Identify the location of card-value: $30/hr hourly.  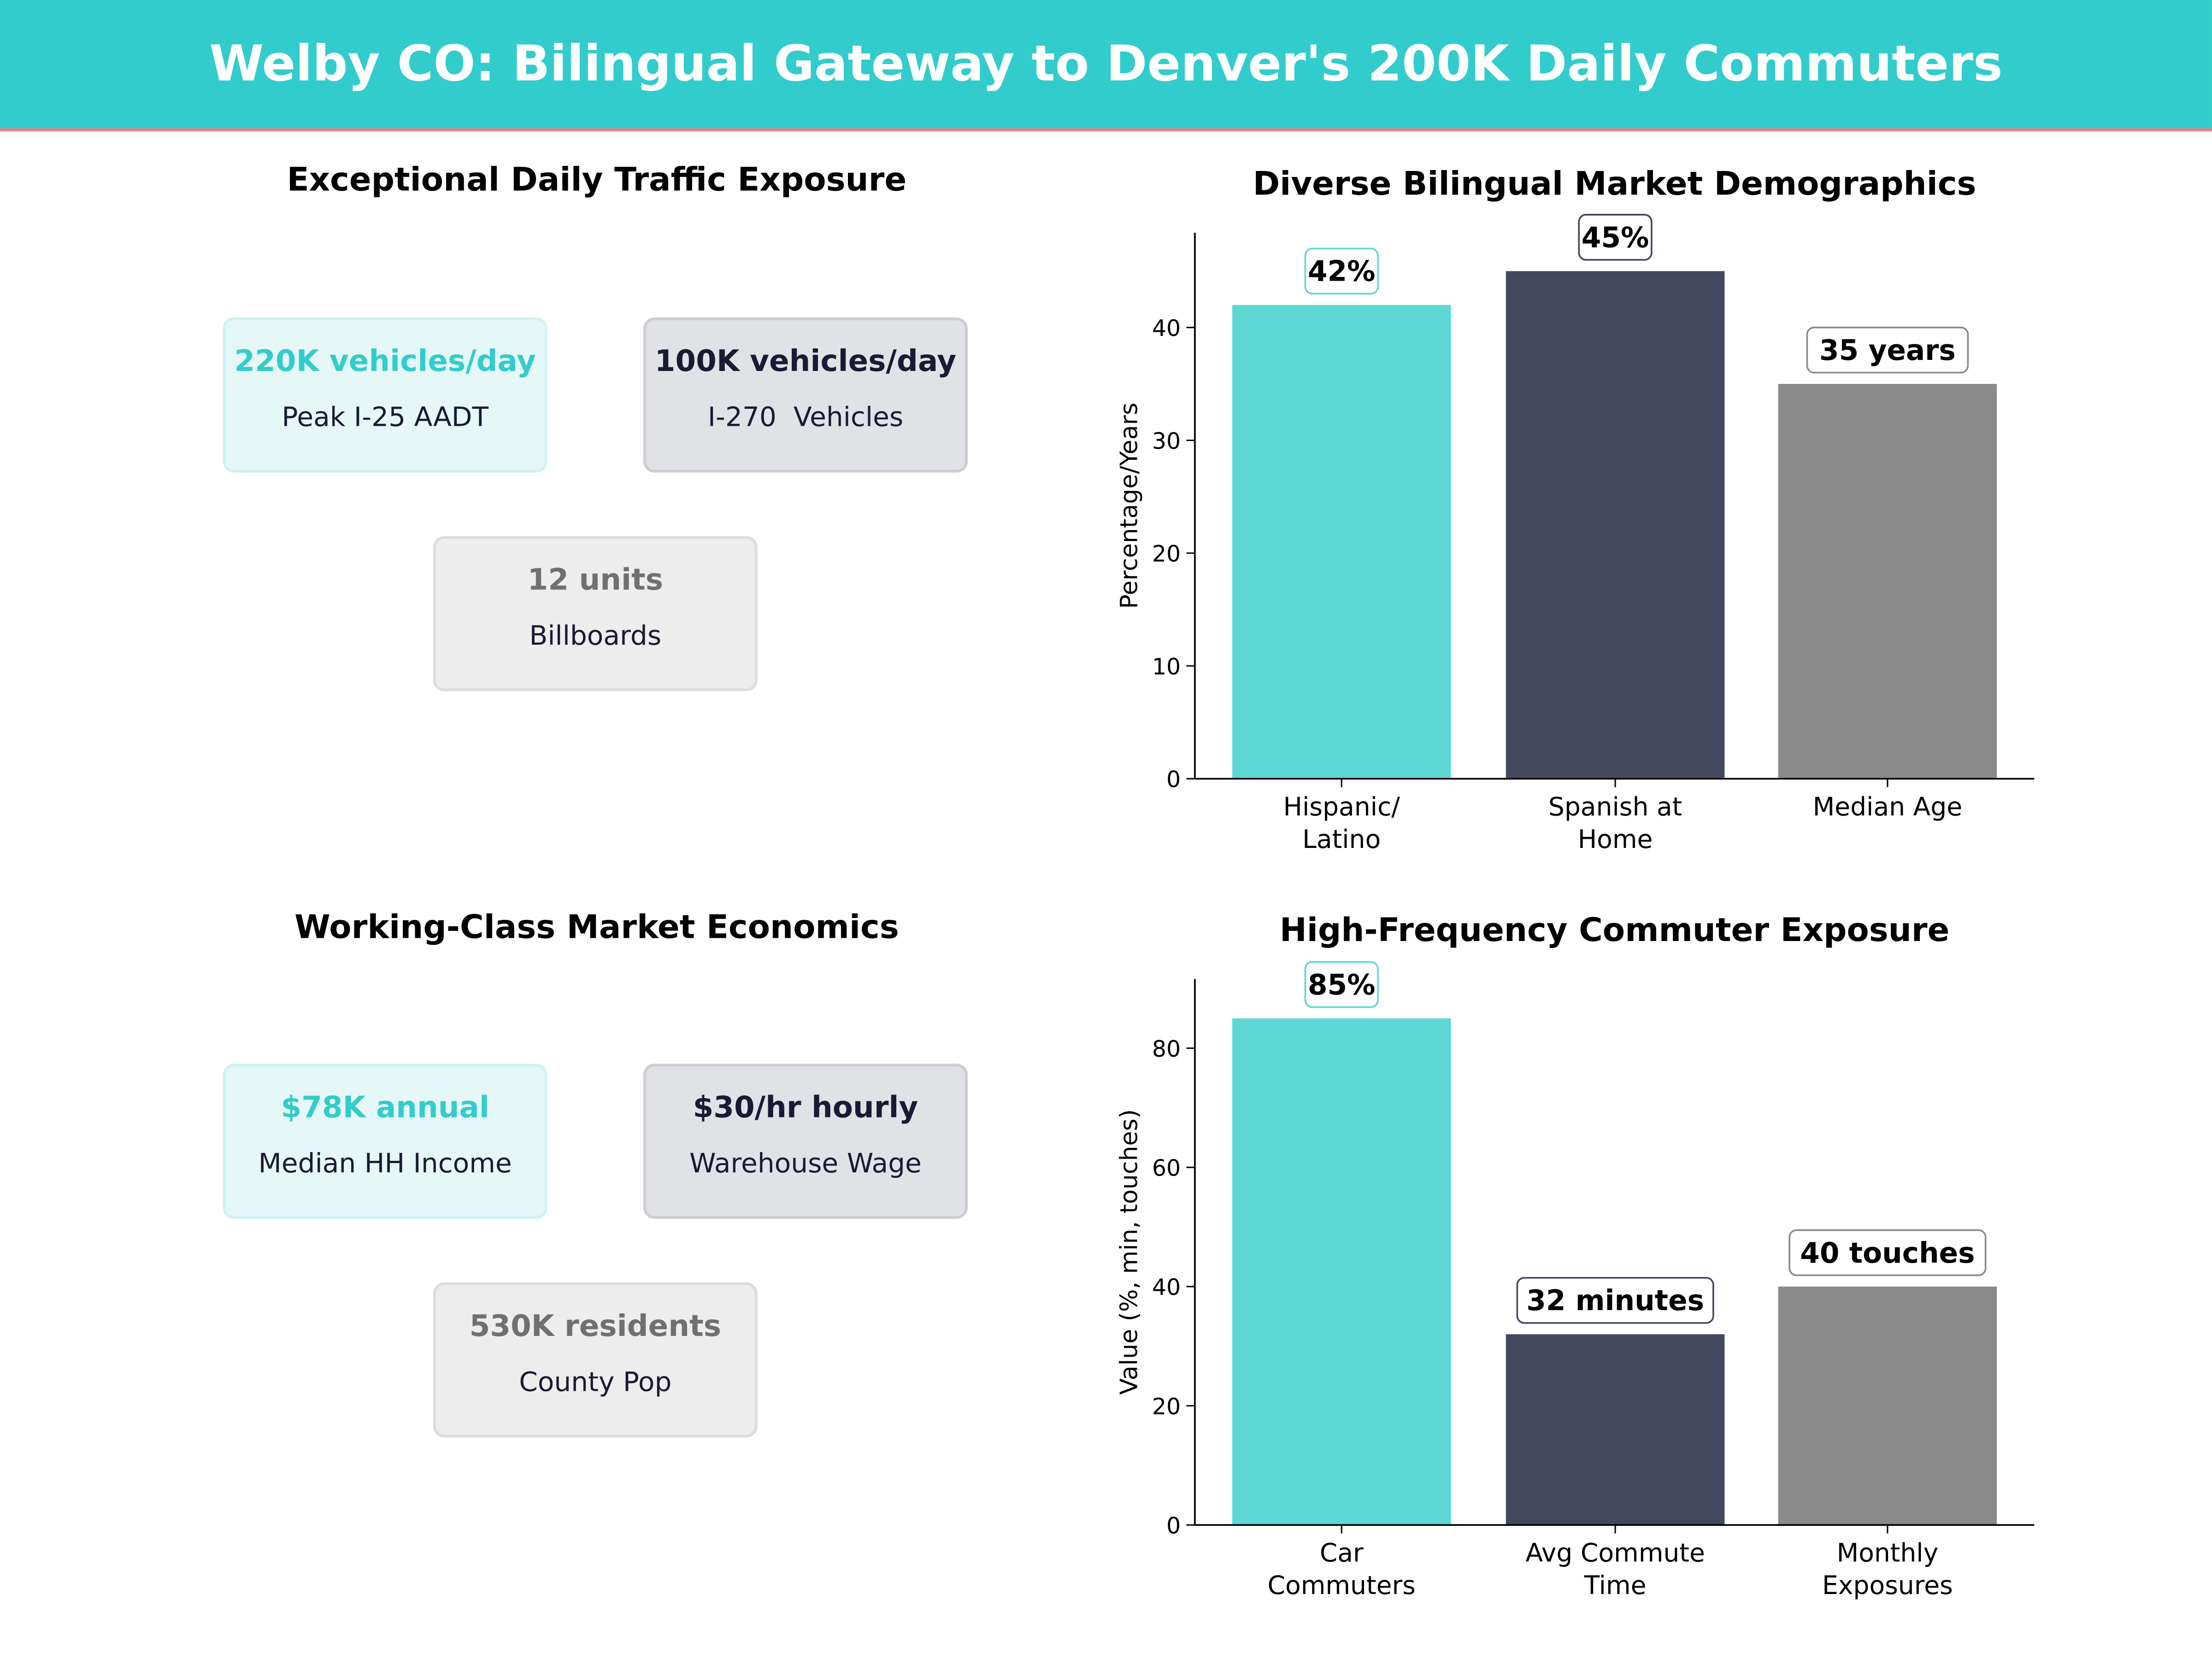
(805, 1107).